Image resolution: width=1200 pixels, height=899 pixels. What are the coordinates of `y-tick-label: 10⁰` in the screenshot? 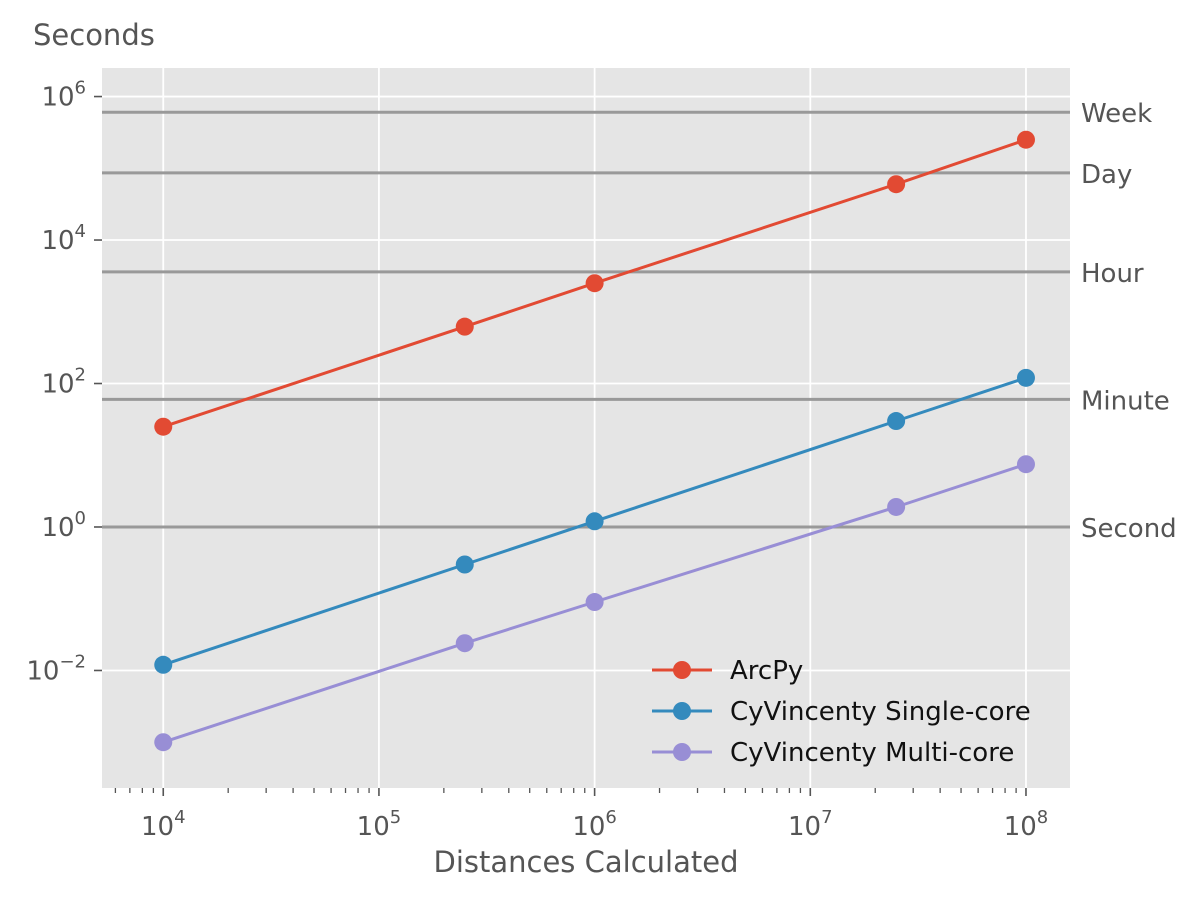 It's located at (63, 525).